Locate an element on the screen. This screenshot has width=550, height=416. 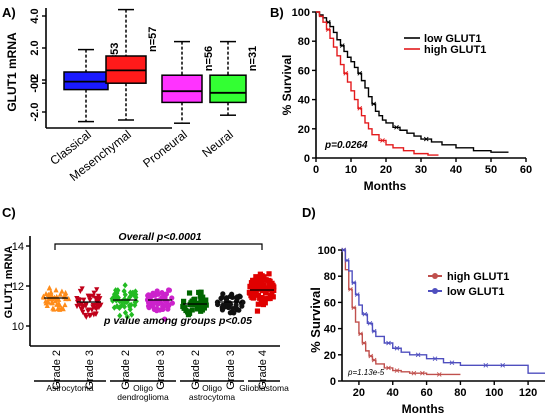
panel-label-a: A) is located at coordinates (9, 12).